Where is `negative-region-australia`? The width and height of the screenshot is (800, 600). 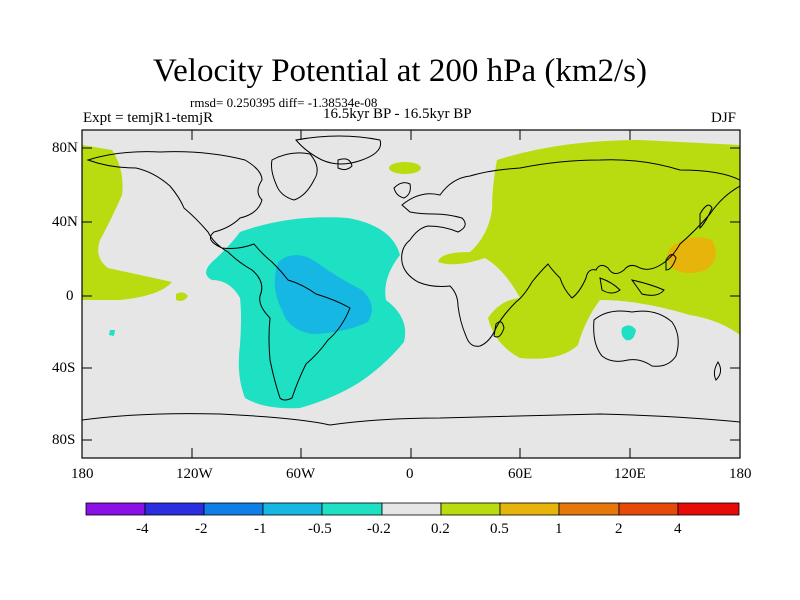
negative-region-australia is located at coordinates (628, 333).